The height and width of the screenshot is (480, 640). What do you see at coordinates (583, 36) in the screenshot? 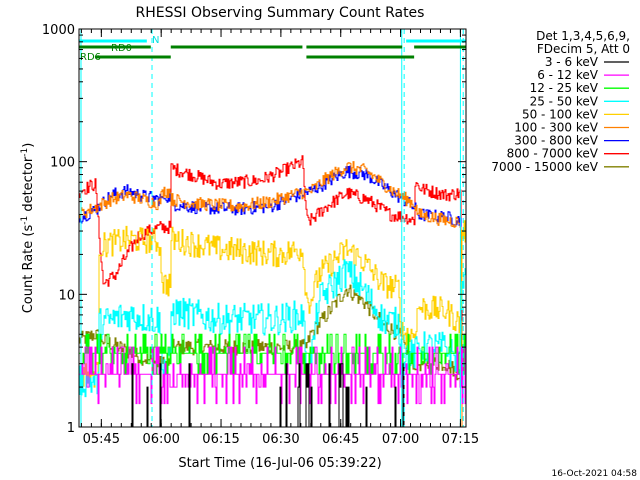
I see `legend-header-detectors: Det 1,3,4,5,6,9,` at bounding box center [583, 36].